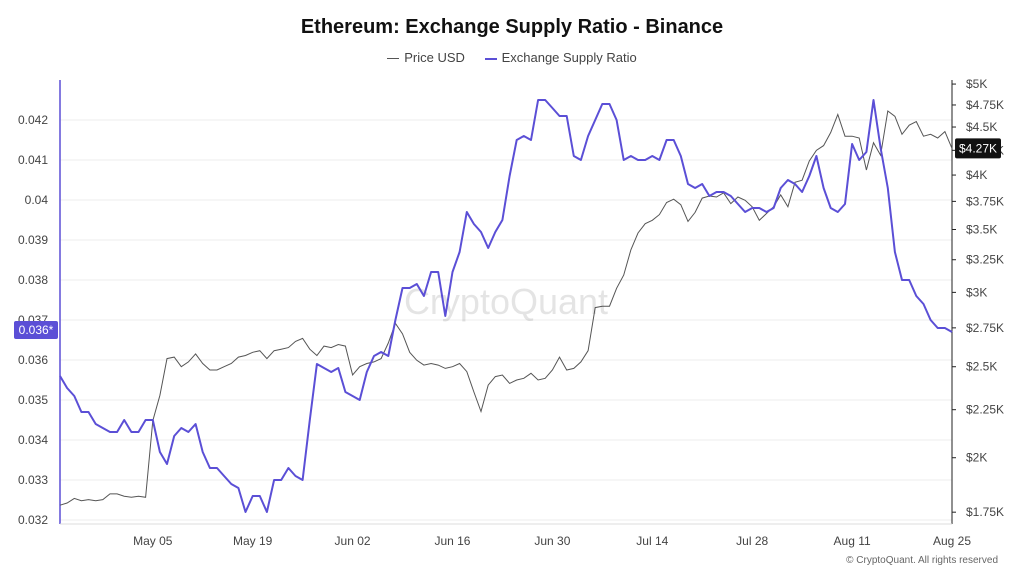 This screenshot has height=576, width=1024. What do you see at coordinates (426, 57) in the screenshot?
I see `legend-item-price: Price USD` at bounding box center [426, 57].